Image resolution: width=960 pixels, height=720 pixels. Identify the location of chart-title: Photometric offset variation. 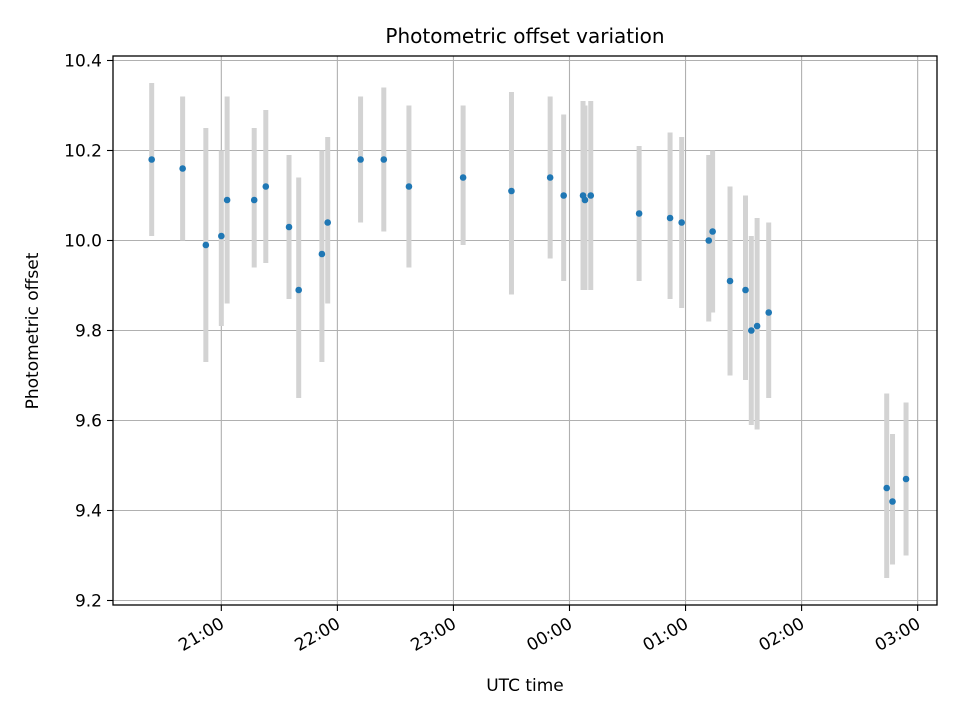
(524, 36).